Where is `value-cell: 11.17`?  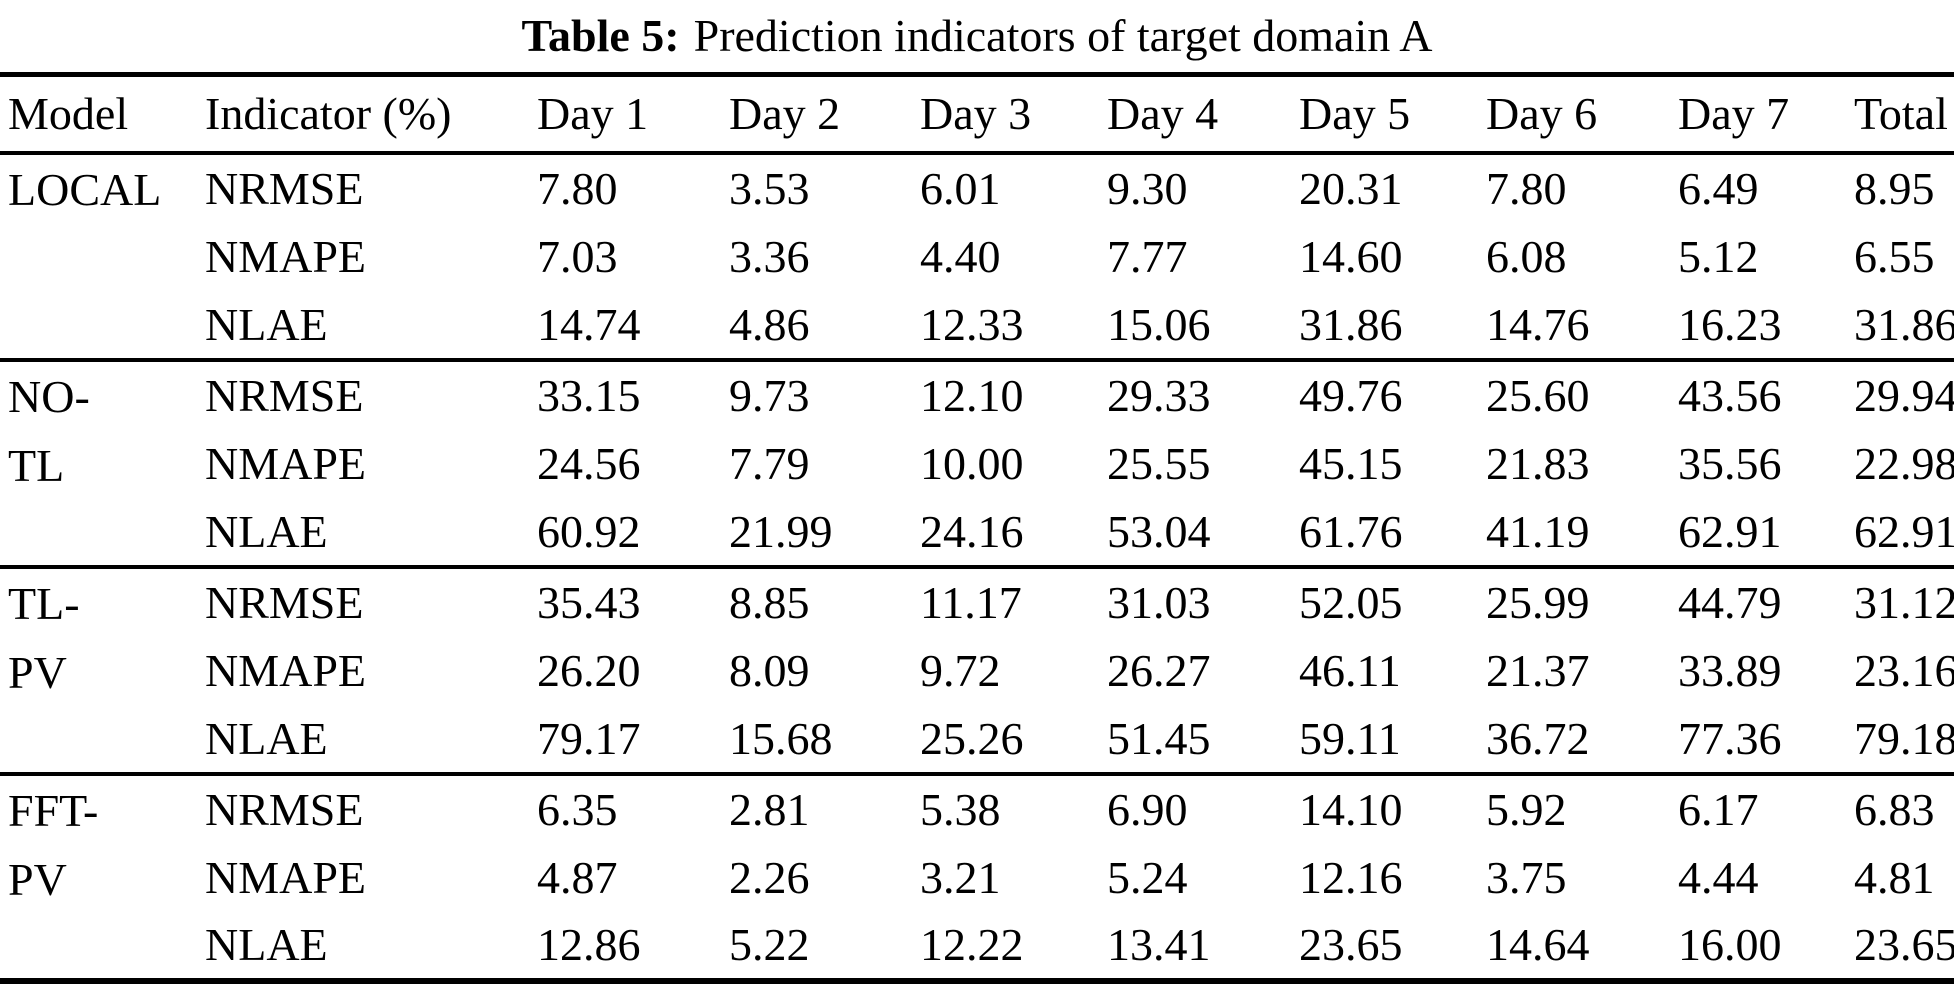
value-cell: 11.17 is located at coordinates (971, 602).